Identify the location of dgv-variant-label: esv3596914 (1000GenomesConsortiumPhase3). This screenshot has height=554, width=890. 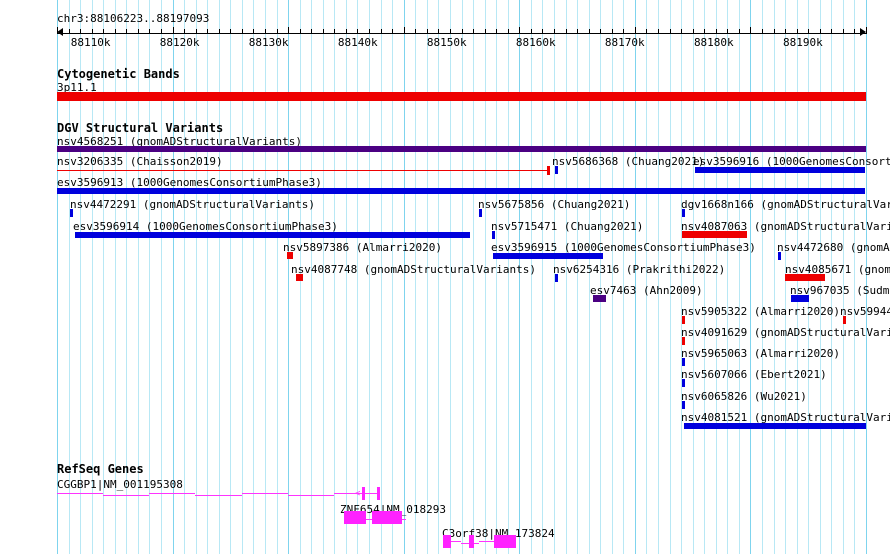
(205, 226).